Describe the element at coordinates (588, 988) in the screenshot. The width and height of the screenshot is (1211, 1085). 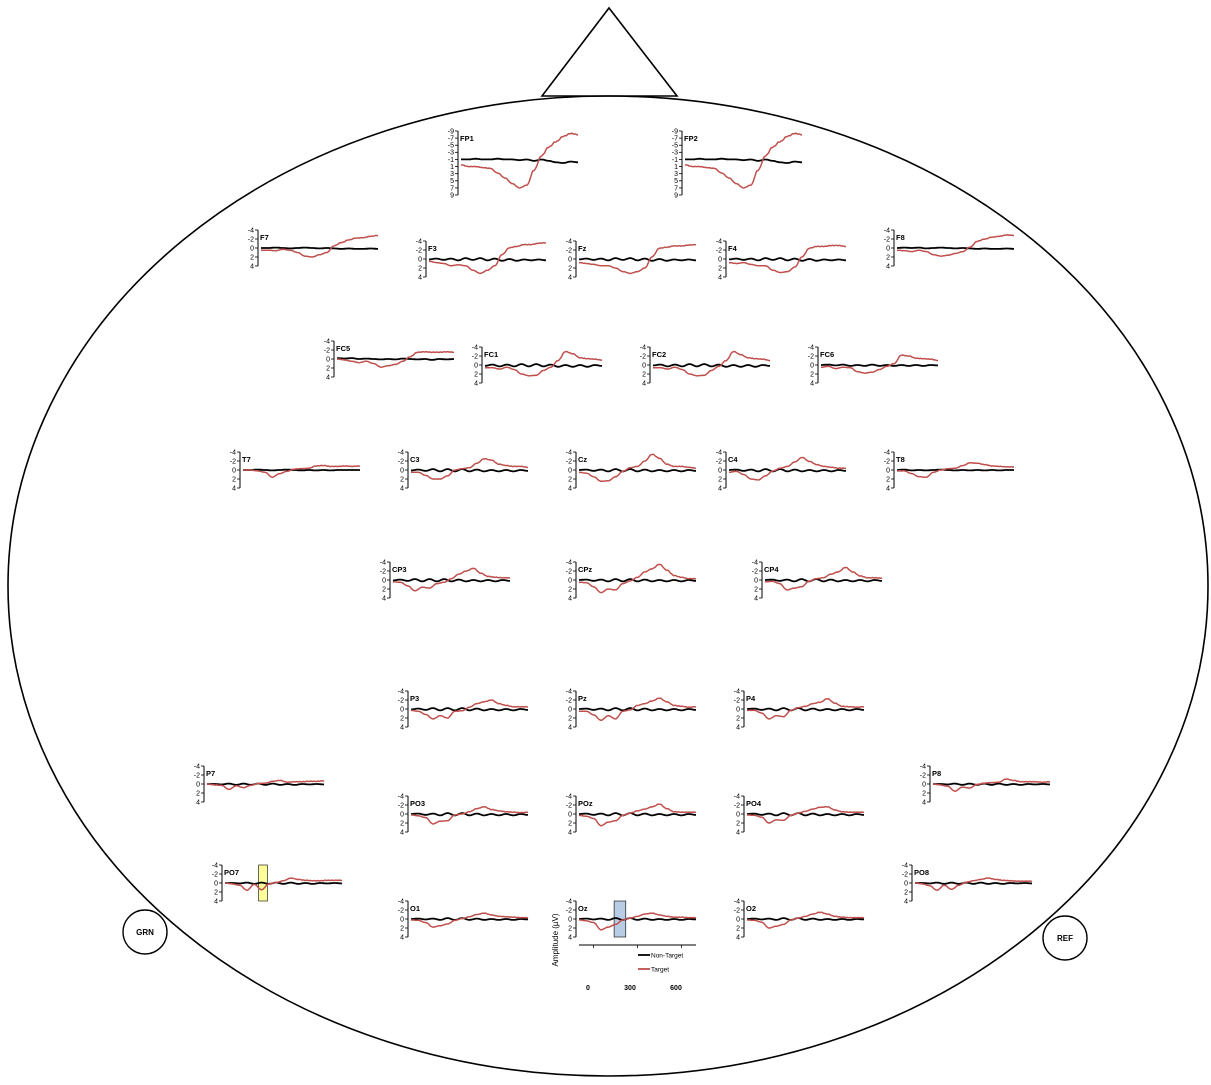
I see `x-tick-label: 0` at that location.